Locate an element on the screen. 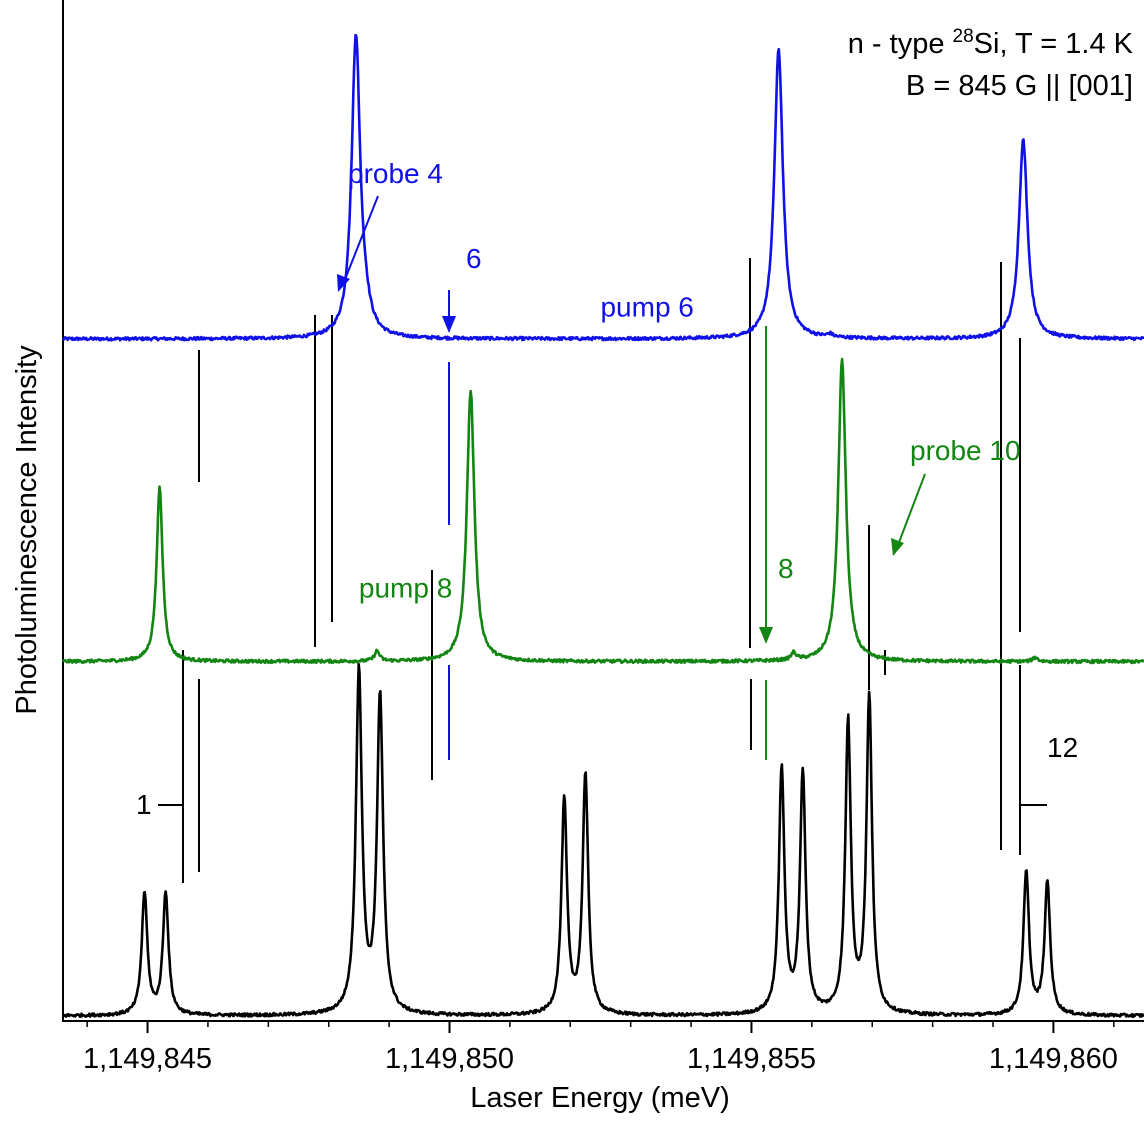 The width and height of the screenshot is (1144, 1122). x-tick-label: 1,149,850 is located at coordinates (449, 1059).